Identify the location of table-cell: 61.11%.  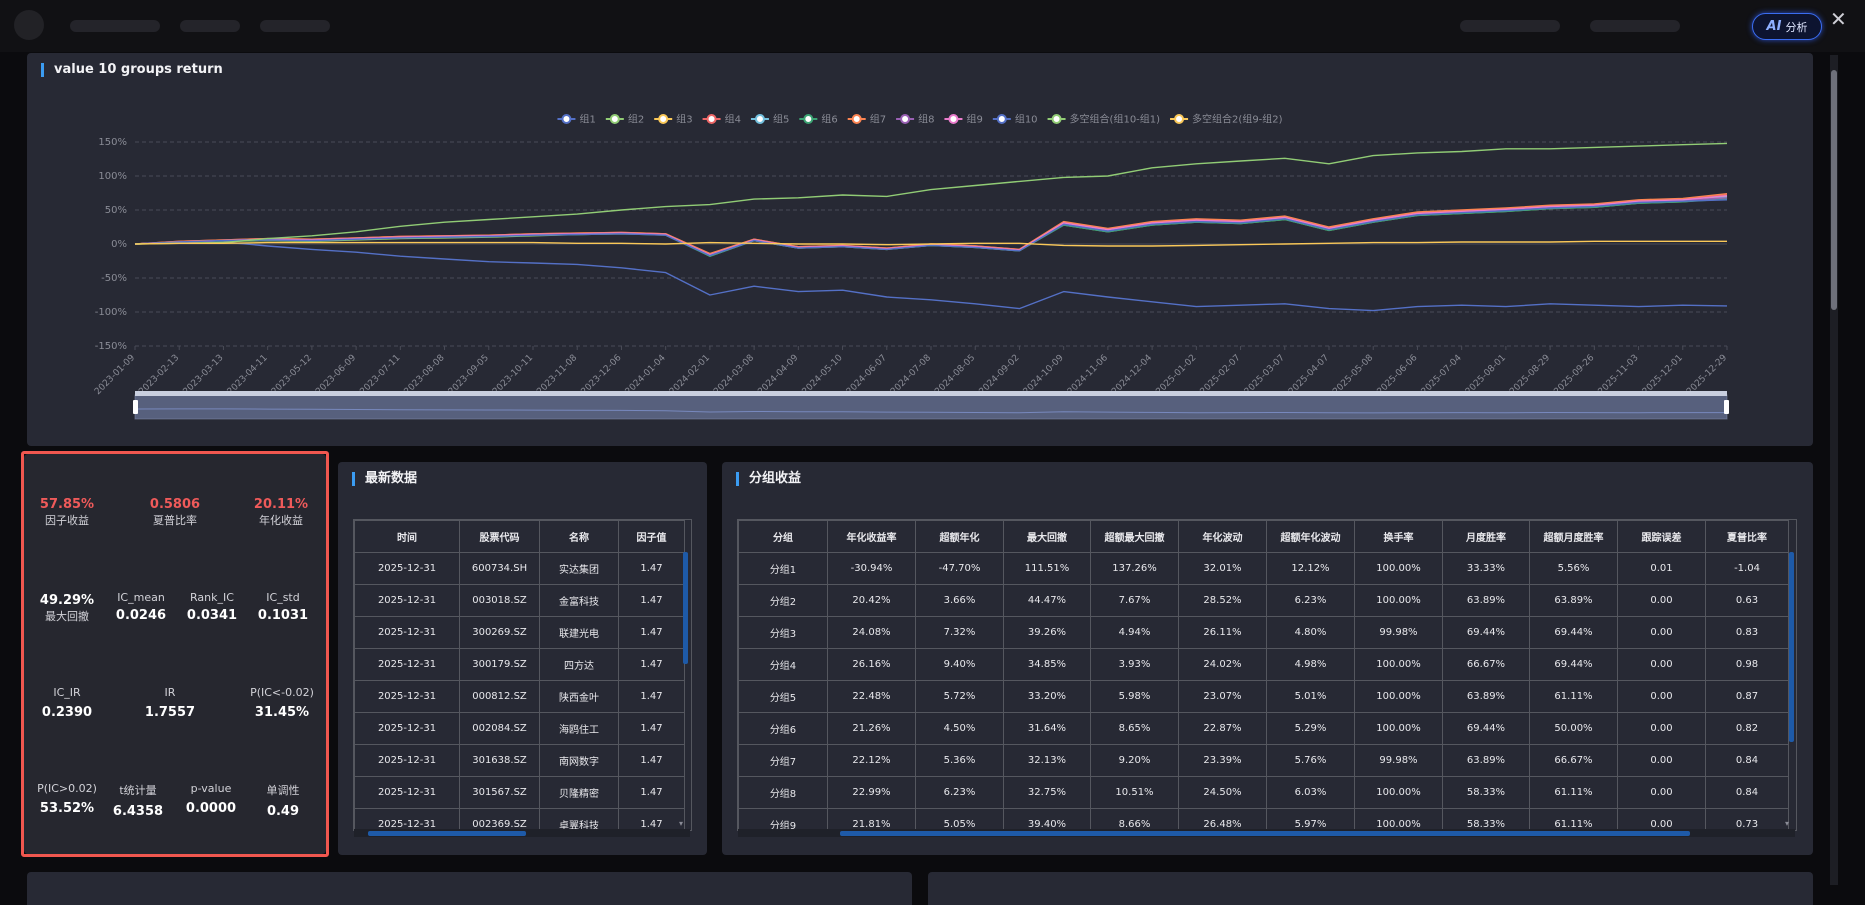
(1573, 792).